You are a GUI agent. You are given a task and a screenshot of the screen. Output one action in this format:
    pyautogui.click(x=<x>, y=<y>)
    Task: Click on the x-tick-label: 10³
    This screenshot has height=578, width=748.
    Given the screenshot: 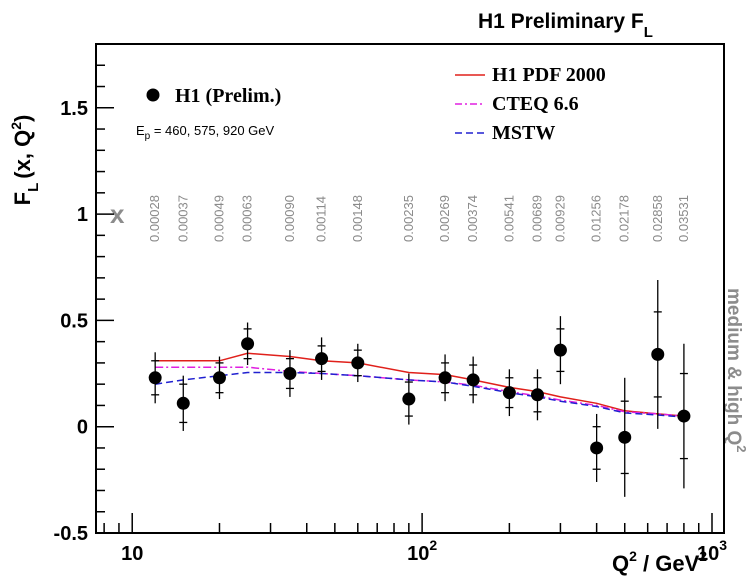 What is the action you would take?
    pyautogui.click(x=712, y=551)
    